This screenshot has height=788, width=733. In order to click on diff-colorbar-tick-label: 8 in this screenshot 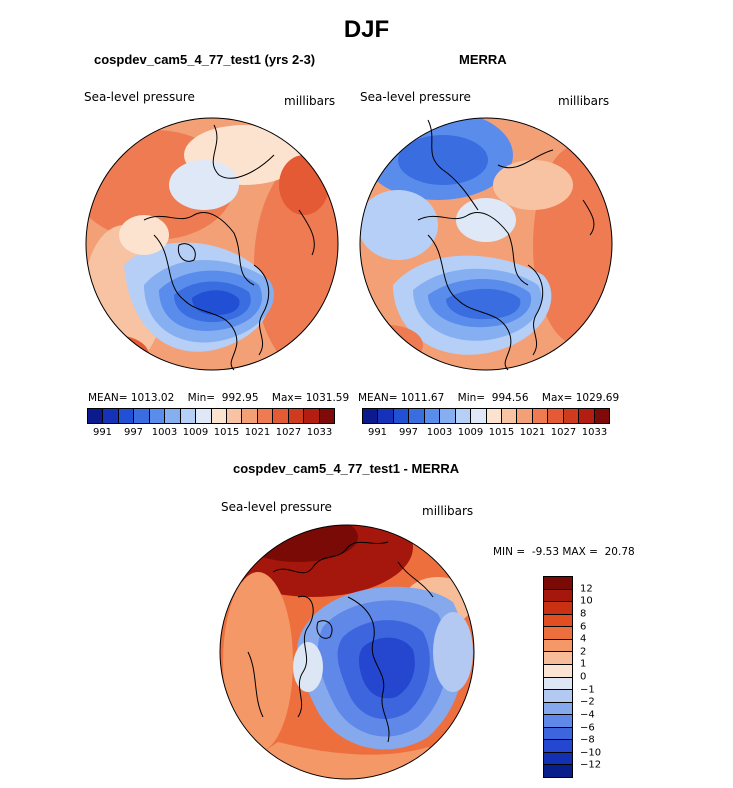, I will do `click(583, 614)`.